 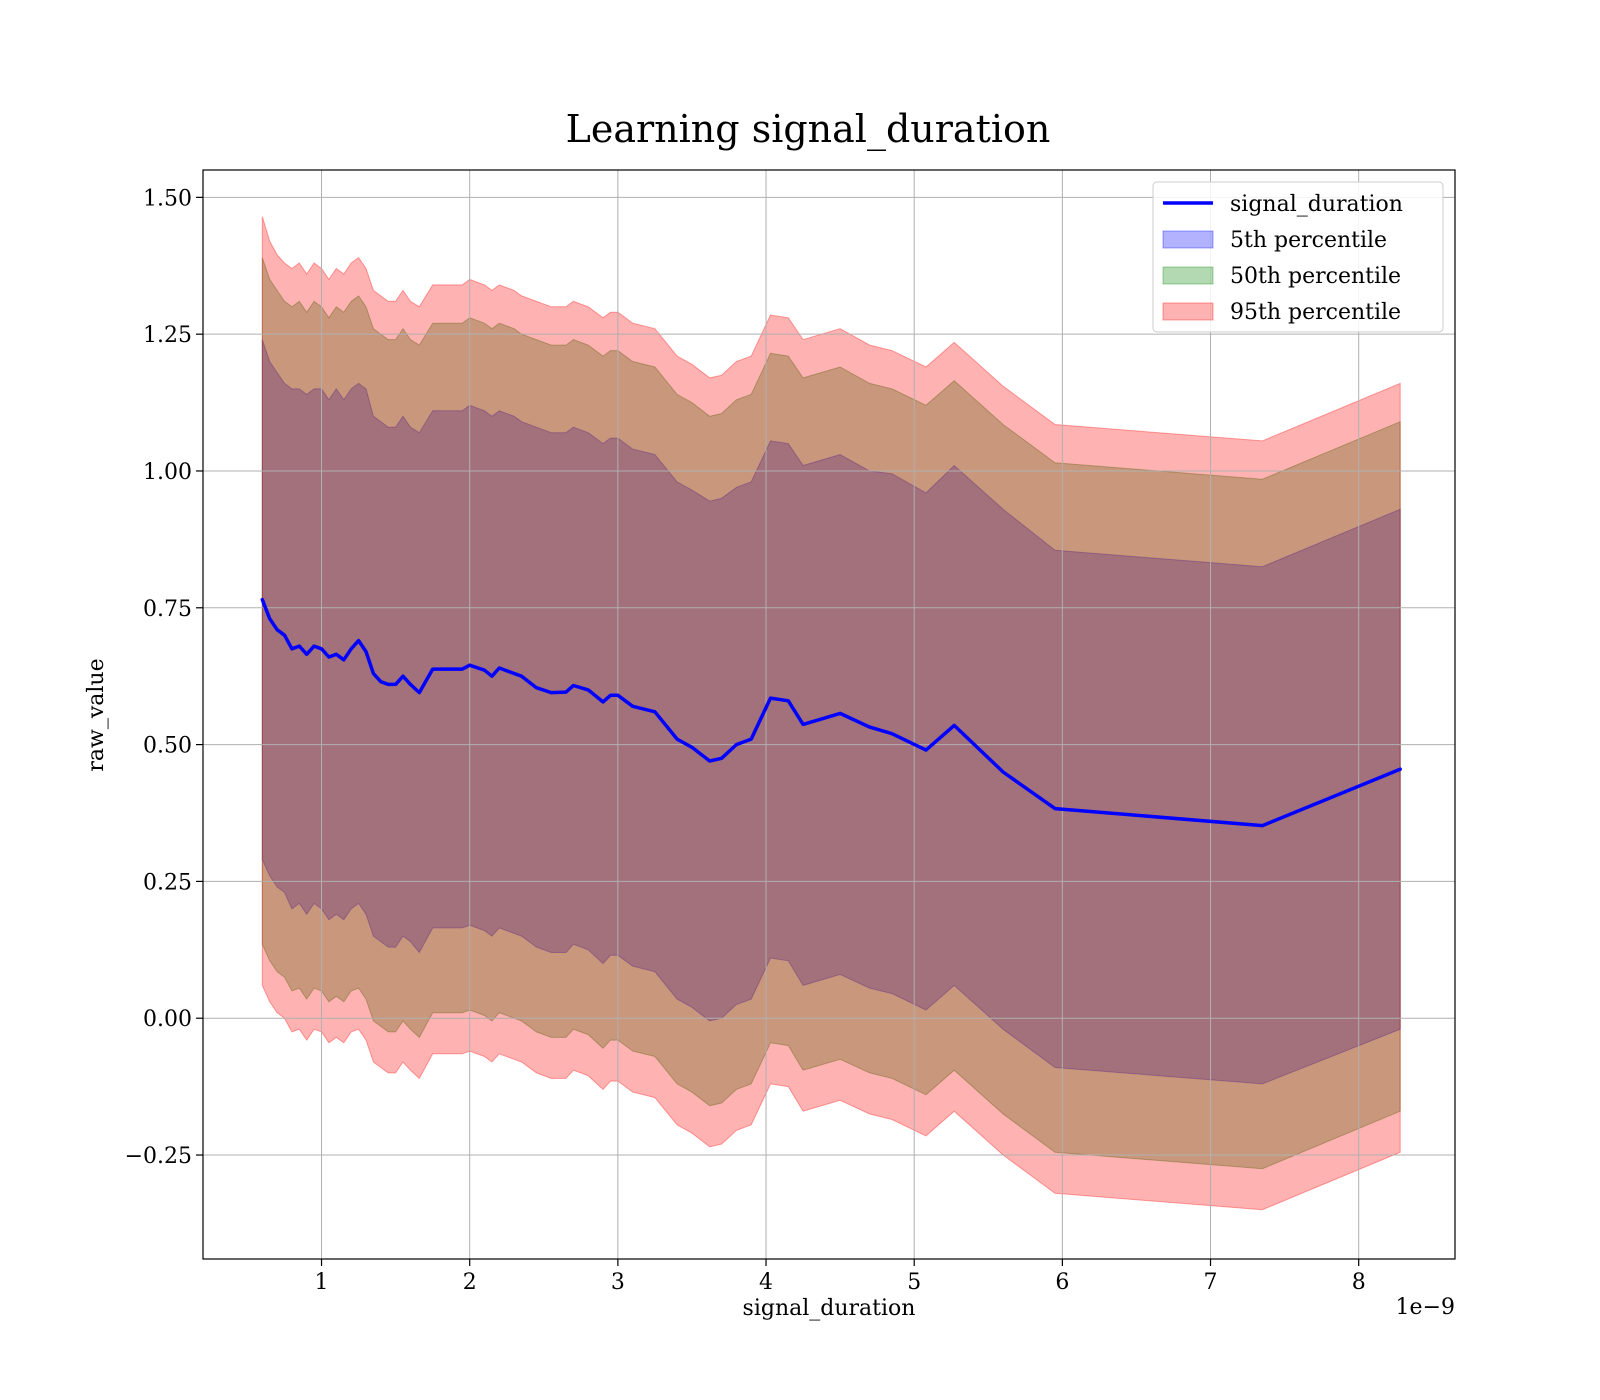 I want to click on legend-label: 95th percentile, so click(x=1315, y=312).